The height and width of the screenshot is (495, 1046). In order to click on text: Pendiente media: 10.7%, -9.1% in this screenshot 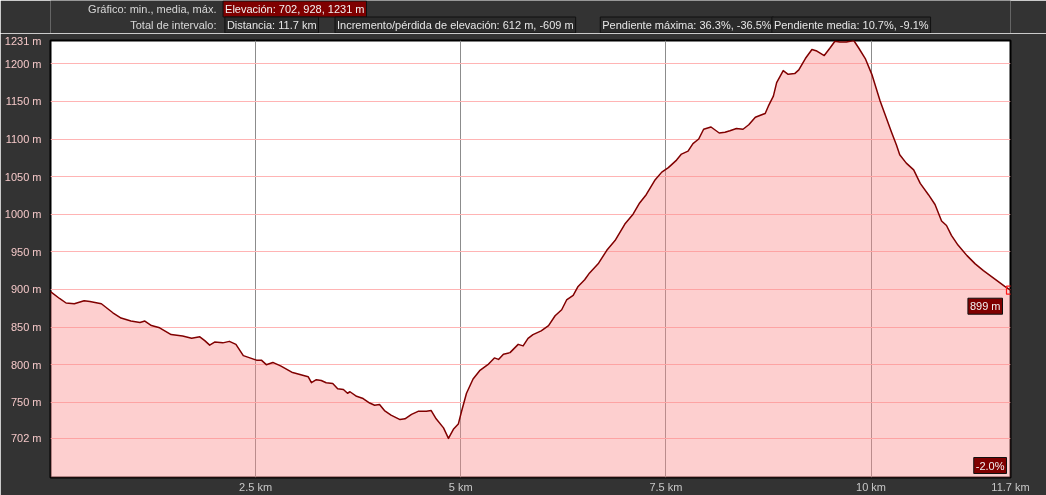, I will do `click(851, 25)`.